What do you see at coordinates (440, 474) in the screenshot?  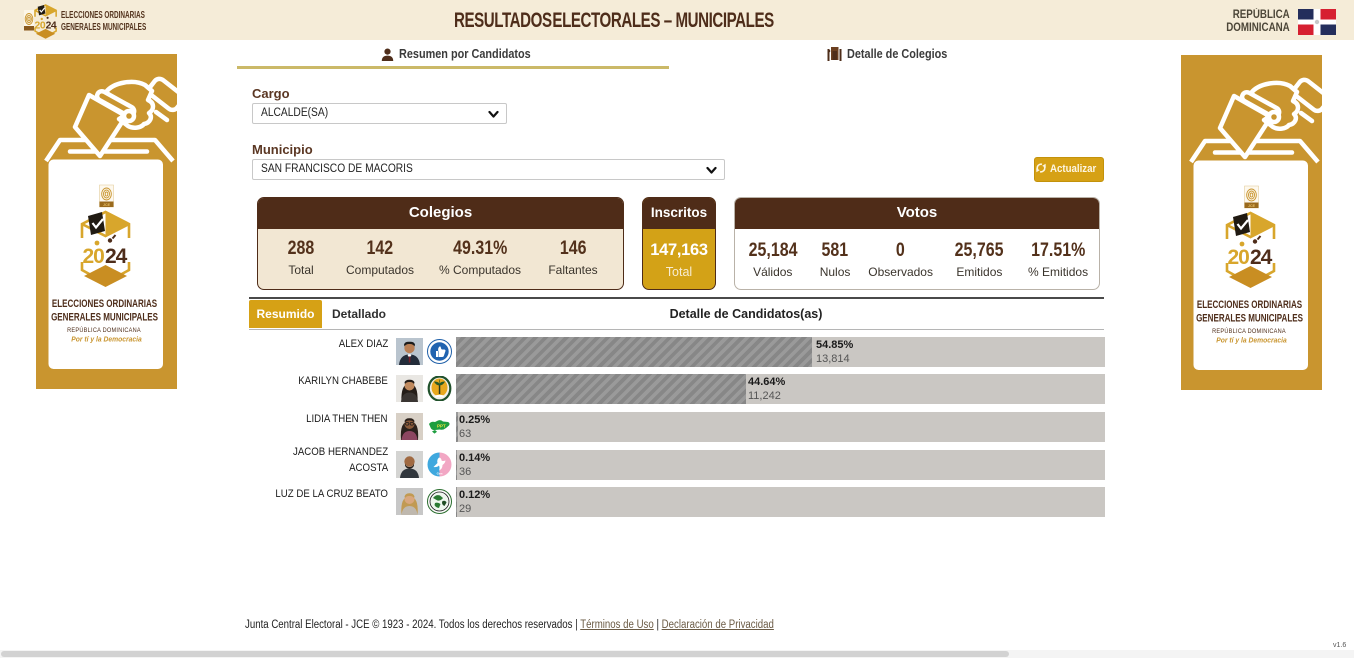 I see `svg-text: Gen` at bounding box center [440, 474].